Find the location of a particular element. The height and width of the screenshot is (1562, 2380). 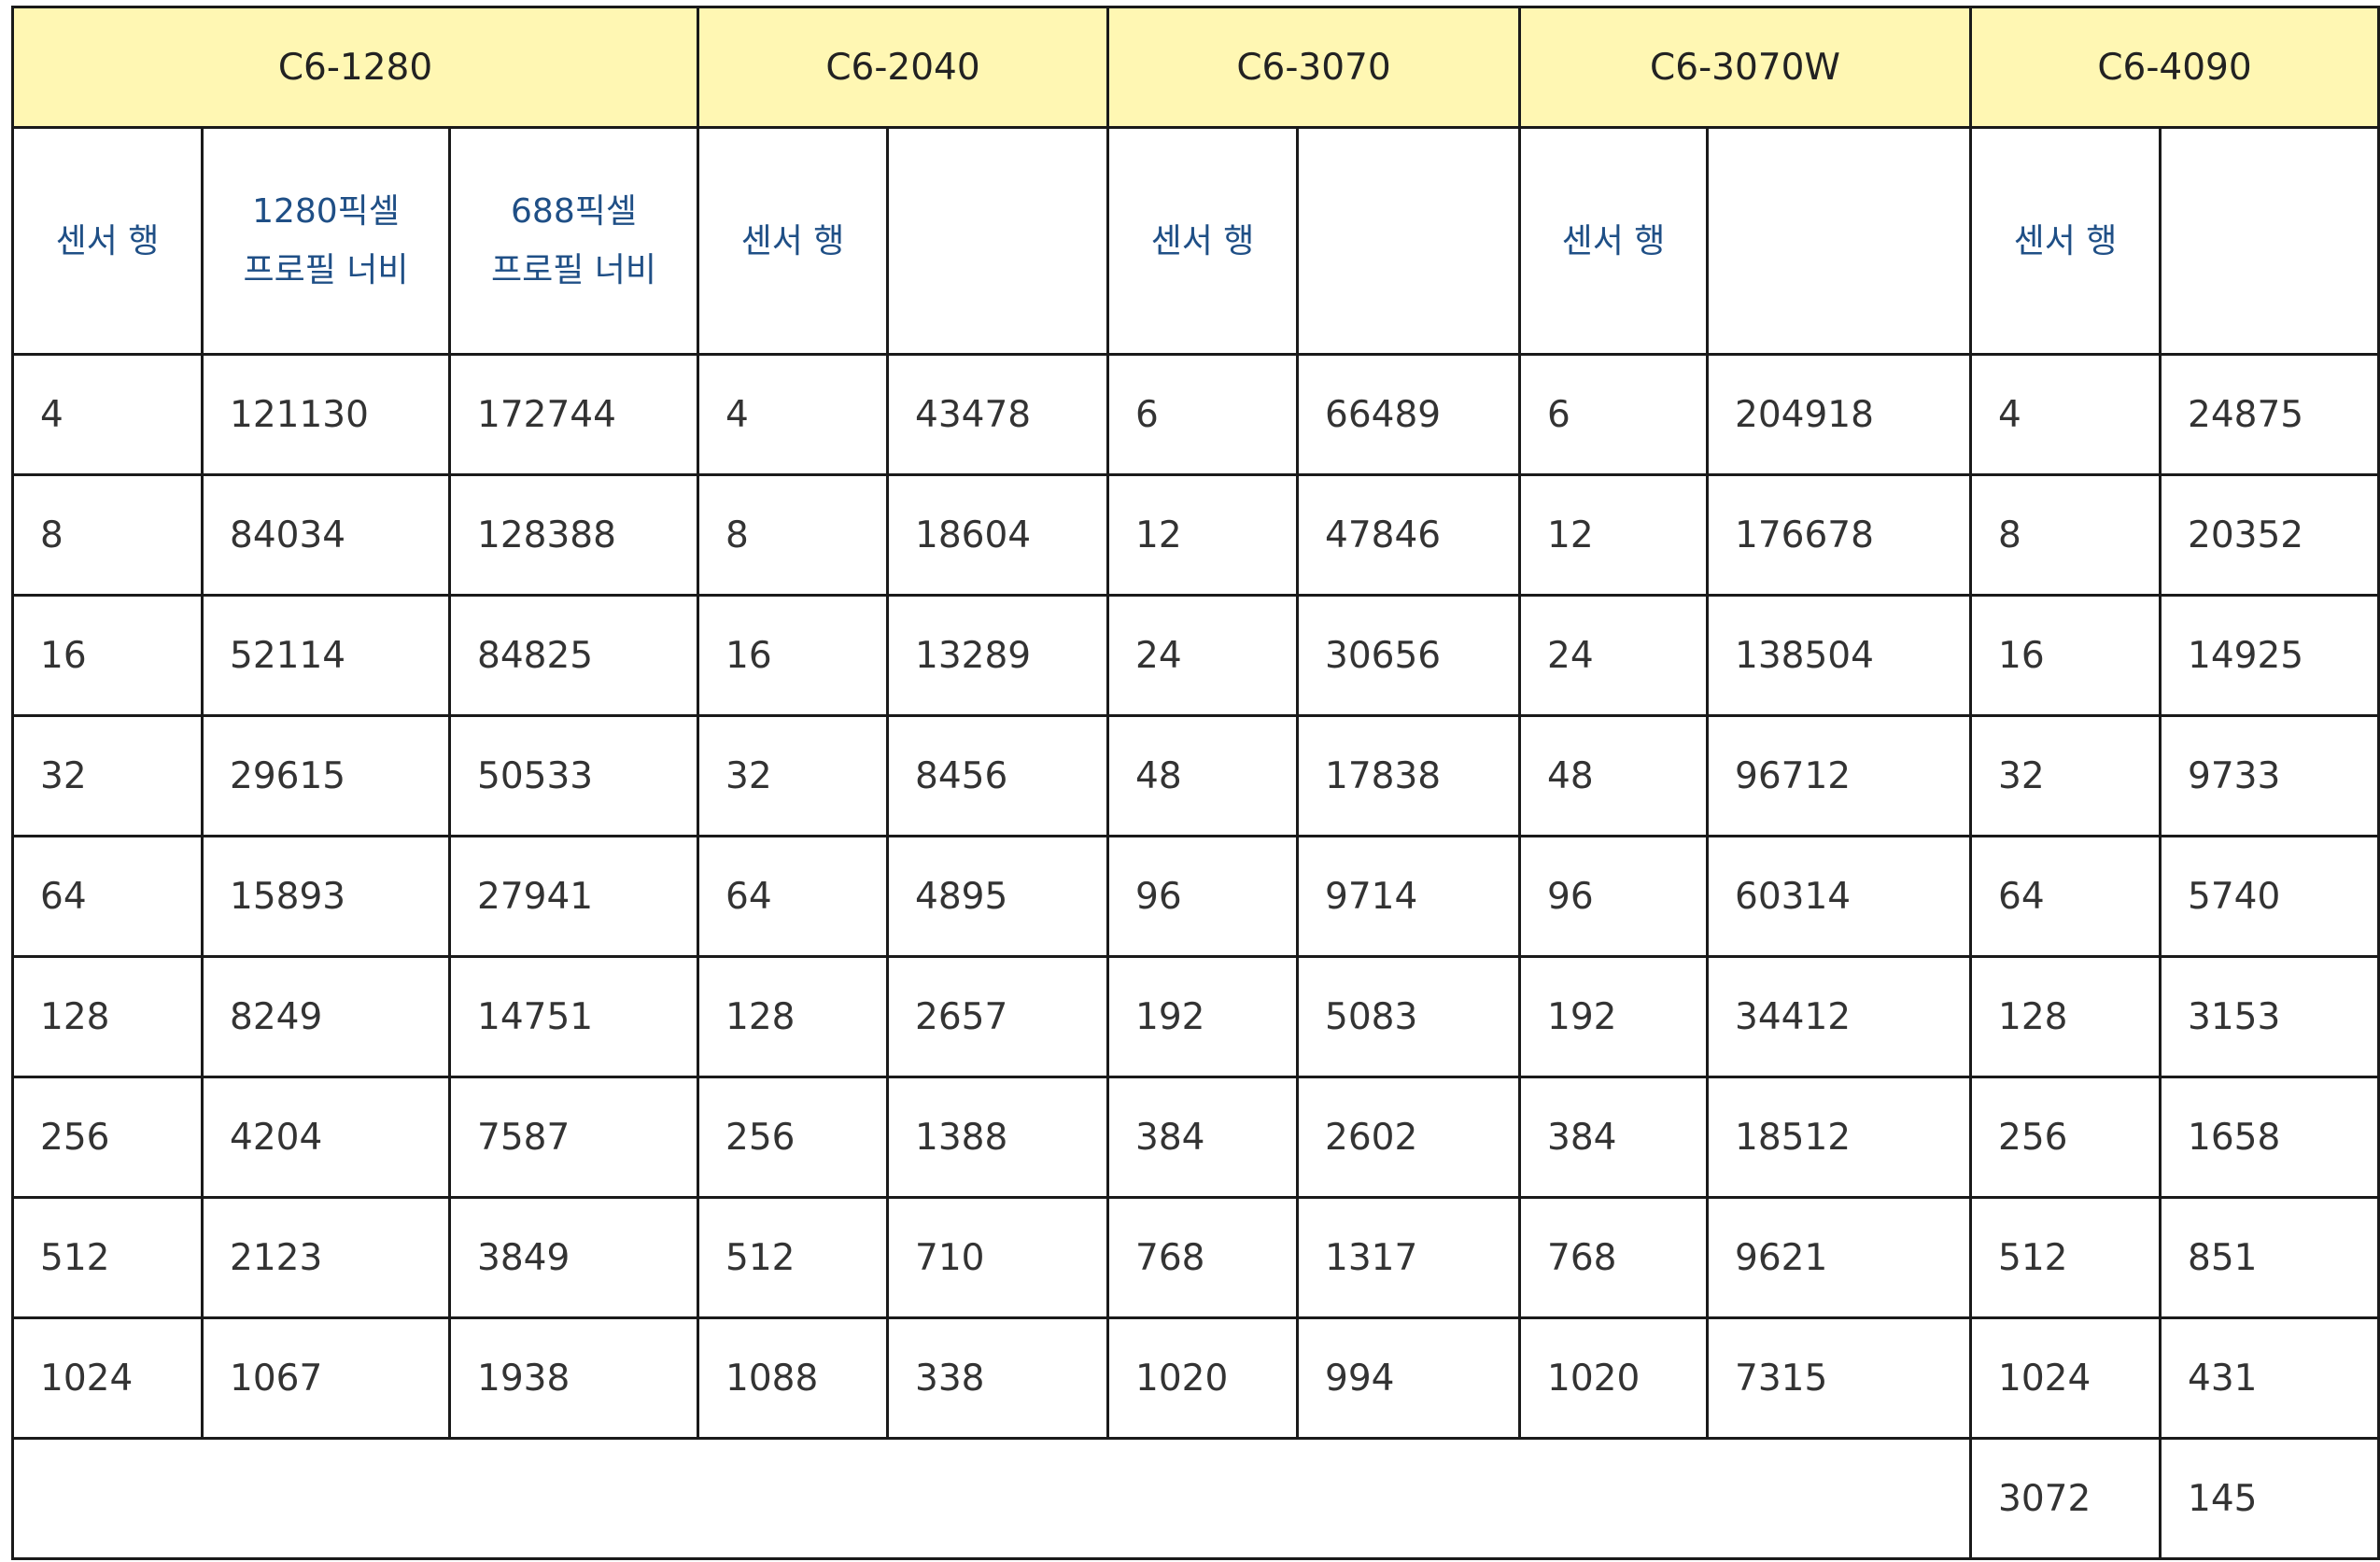

c6-4090-value-header is located at coordinates (2269, 241).